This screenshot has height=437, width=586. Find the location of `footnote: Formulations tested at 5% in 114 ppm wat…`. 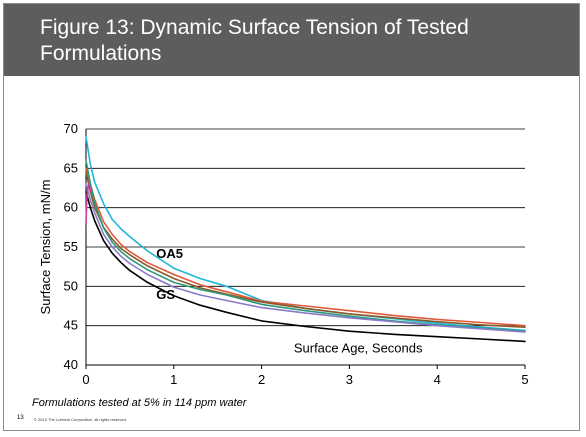

footnote: Formulations tested at 5% in 114 ppm wat… is located at coordinates (139, 403).